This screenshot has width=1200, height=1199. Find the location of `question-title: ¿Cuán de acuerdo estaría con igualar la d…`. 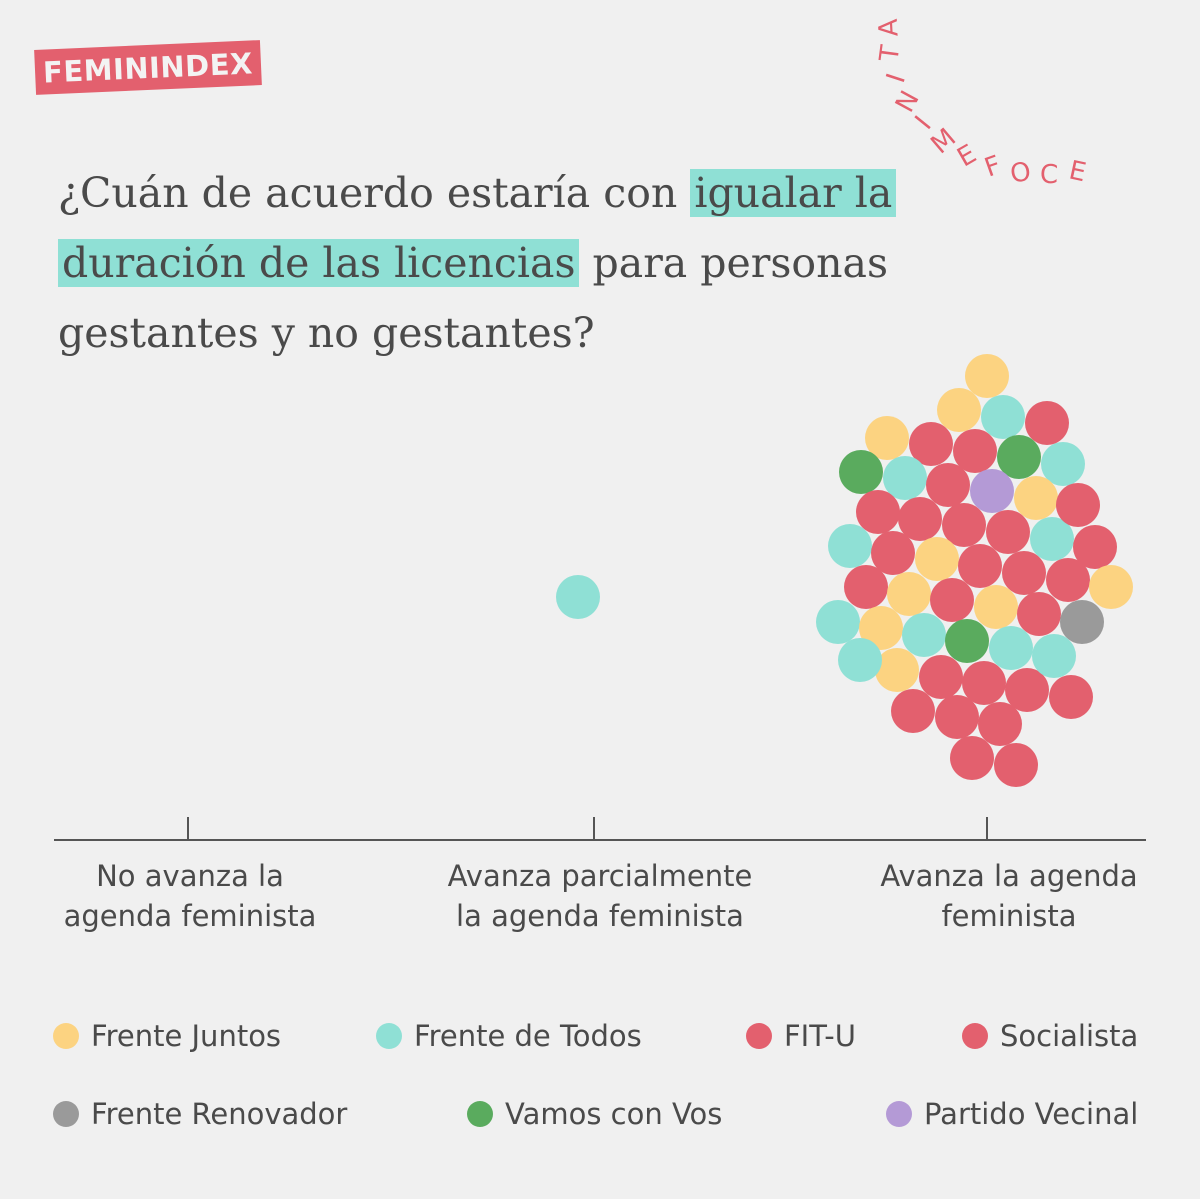

question-title: ¿Cuán de acuerdo estaría con igualar la d… is located at coordinates (508, 263).